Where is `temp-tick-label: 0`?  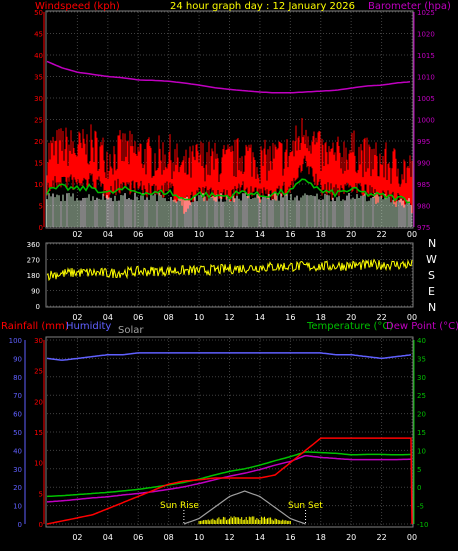 temp-tick-label: 0 is located at coordinates (419, 488).